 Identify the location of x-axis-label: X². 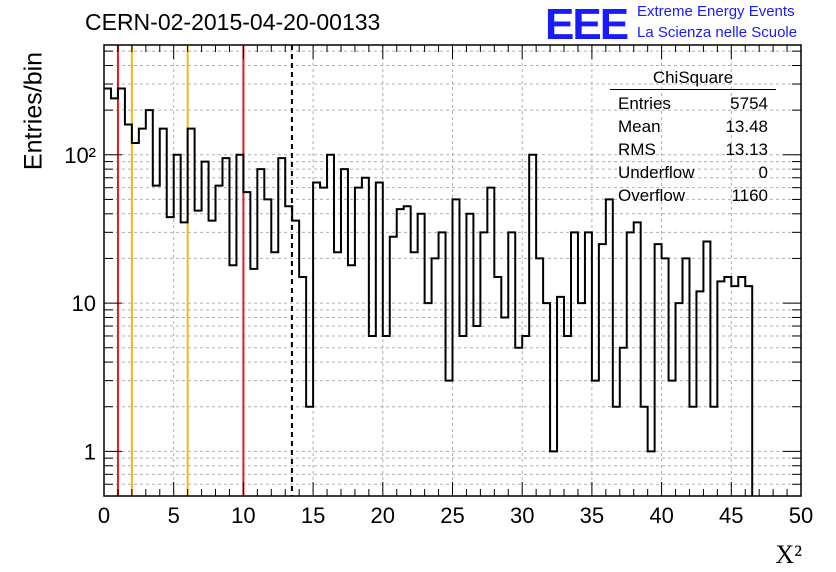
(788, 554).